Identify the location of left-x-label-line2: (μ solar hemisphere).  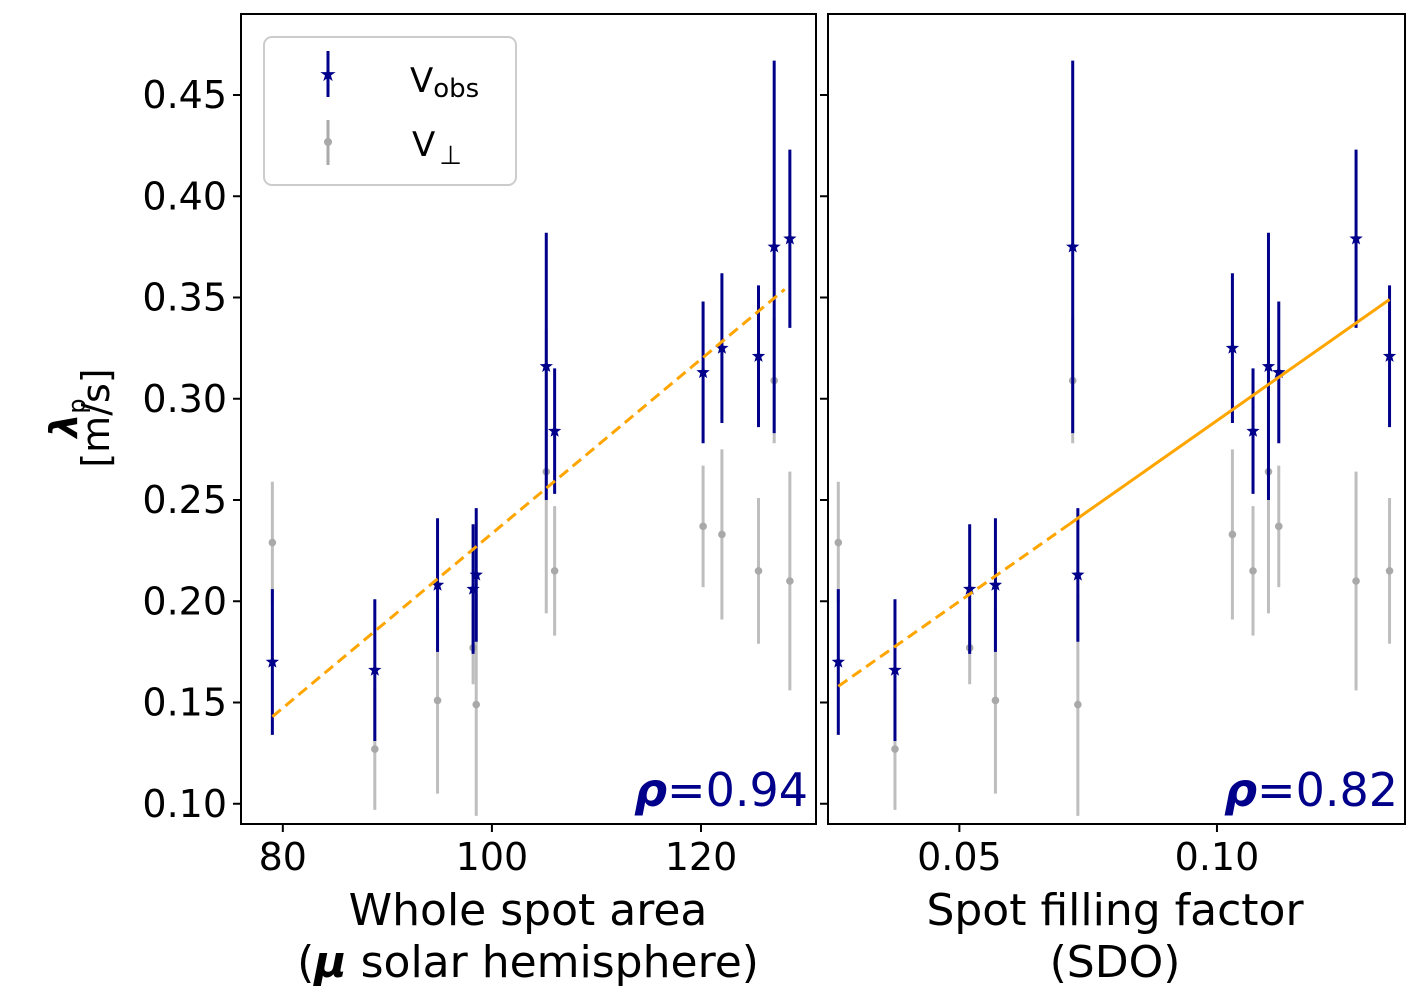
(528, 962).